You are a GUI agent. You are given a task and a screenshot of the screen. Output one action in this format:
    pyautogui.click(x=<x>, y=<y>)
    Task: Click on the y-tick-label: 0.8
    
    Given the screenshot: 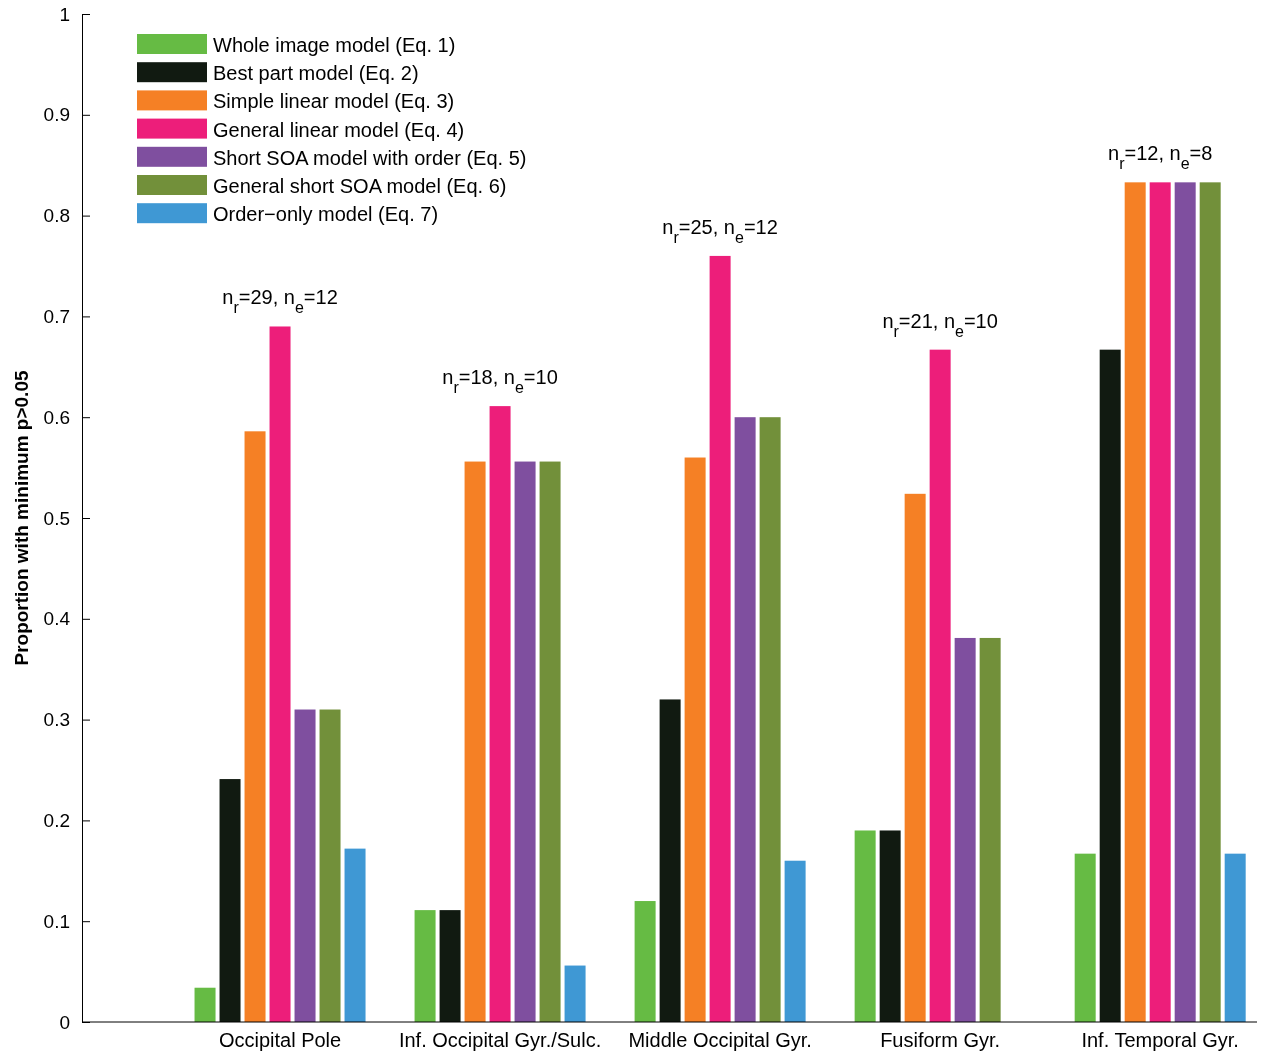 What is the action you would take?
    pyautogui.click(x=56, y=216)
    